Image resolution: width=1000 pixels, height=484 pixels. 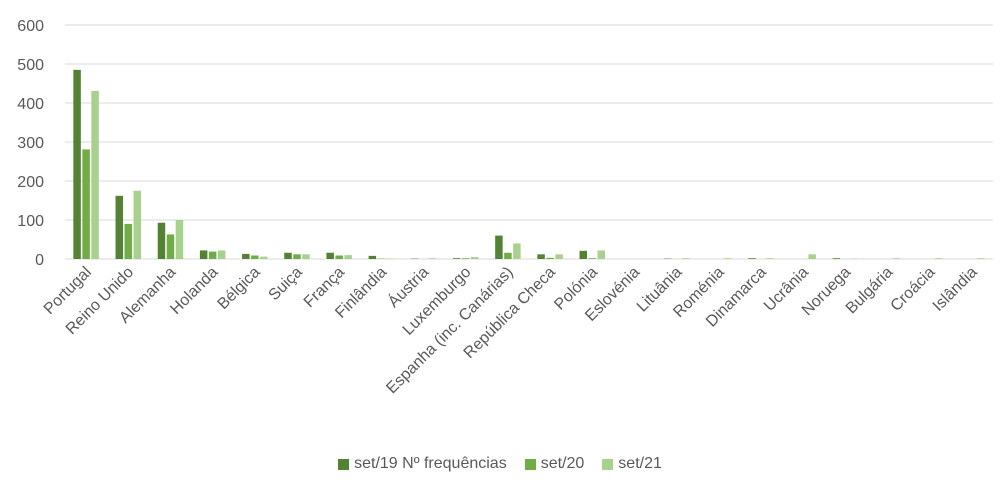 I want to click on y-tick-label: 0, so click(x=39, y=260).